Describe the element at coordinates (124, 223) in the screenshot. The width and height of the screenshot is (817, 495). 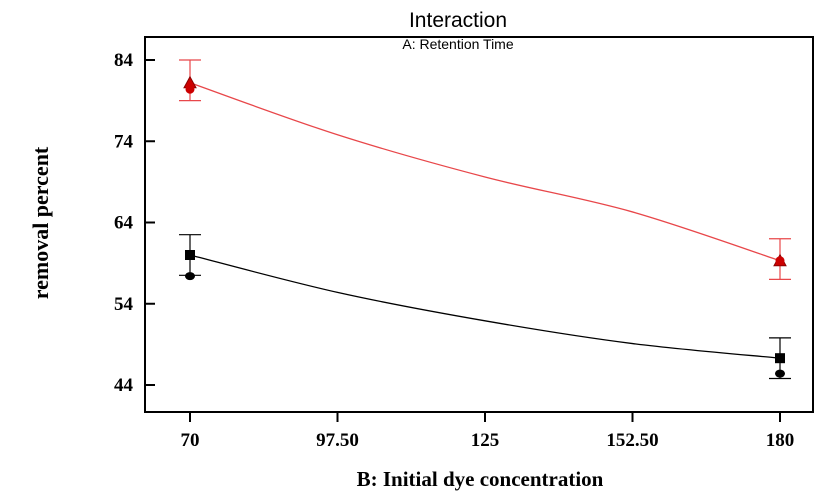
I see `y-tick-label: 64` at that location.